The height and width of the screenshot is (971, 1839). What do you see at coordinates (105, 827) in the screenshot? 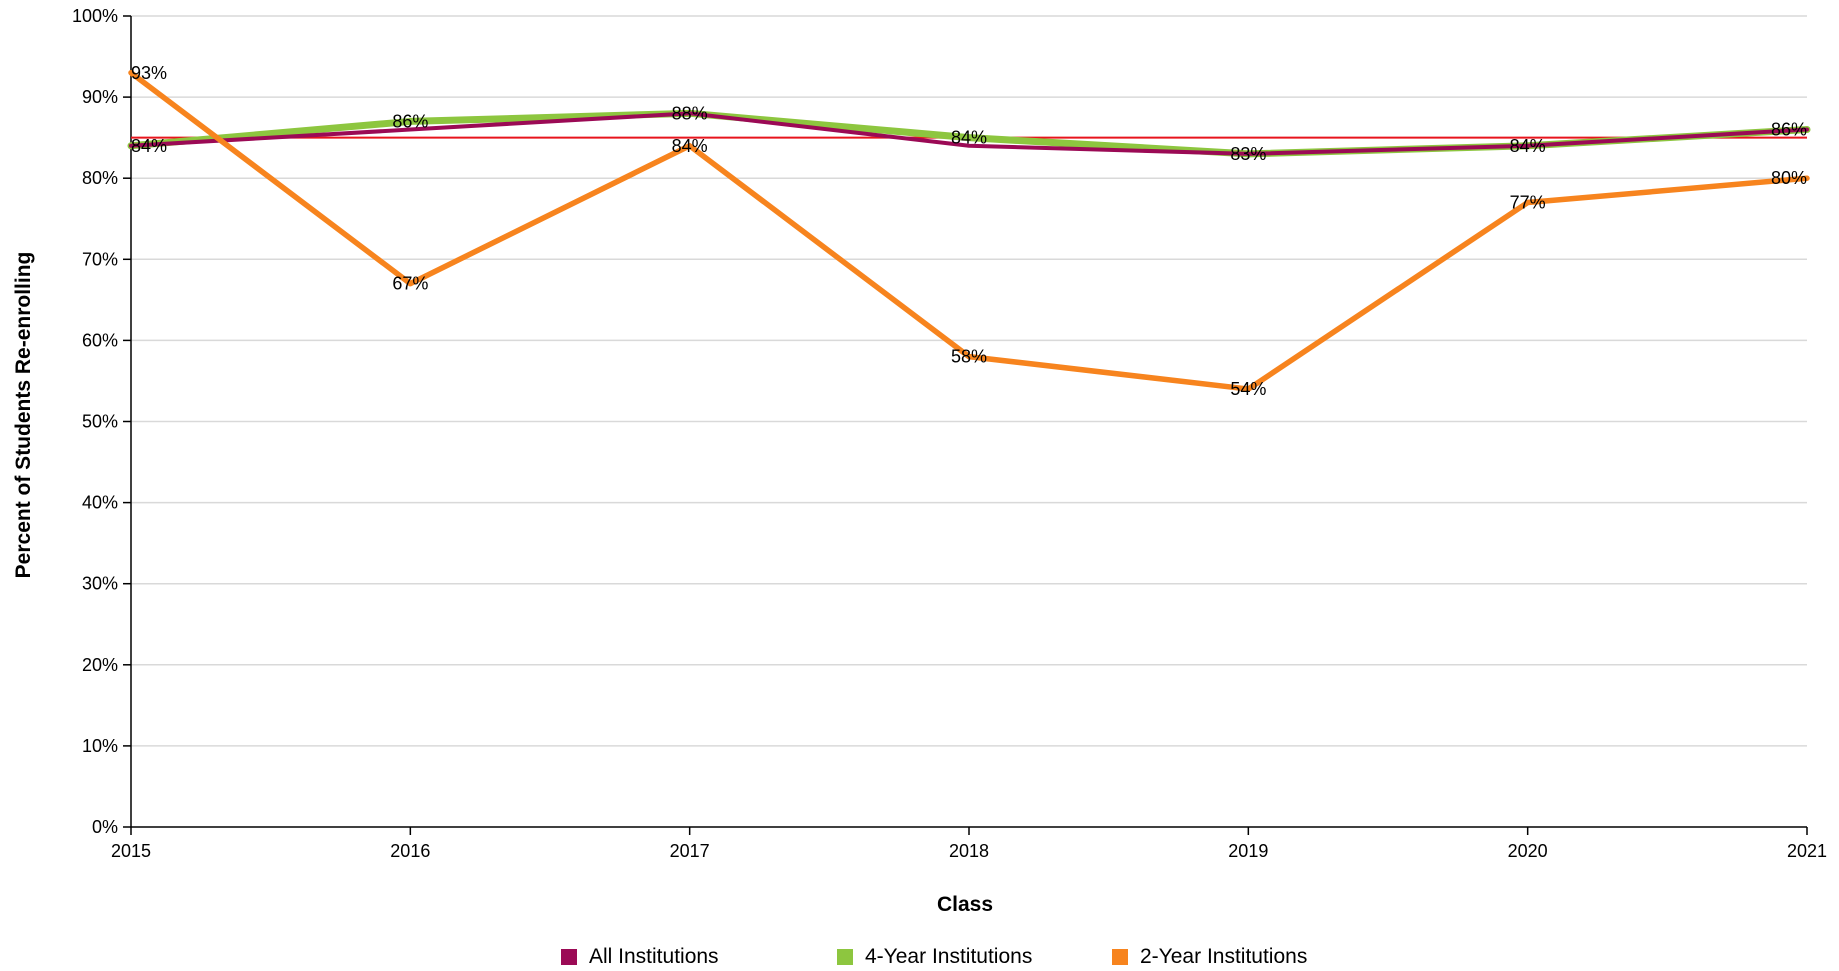
I see `y-tick-label: 0%` at bounding box center [105, 827].